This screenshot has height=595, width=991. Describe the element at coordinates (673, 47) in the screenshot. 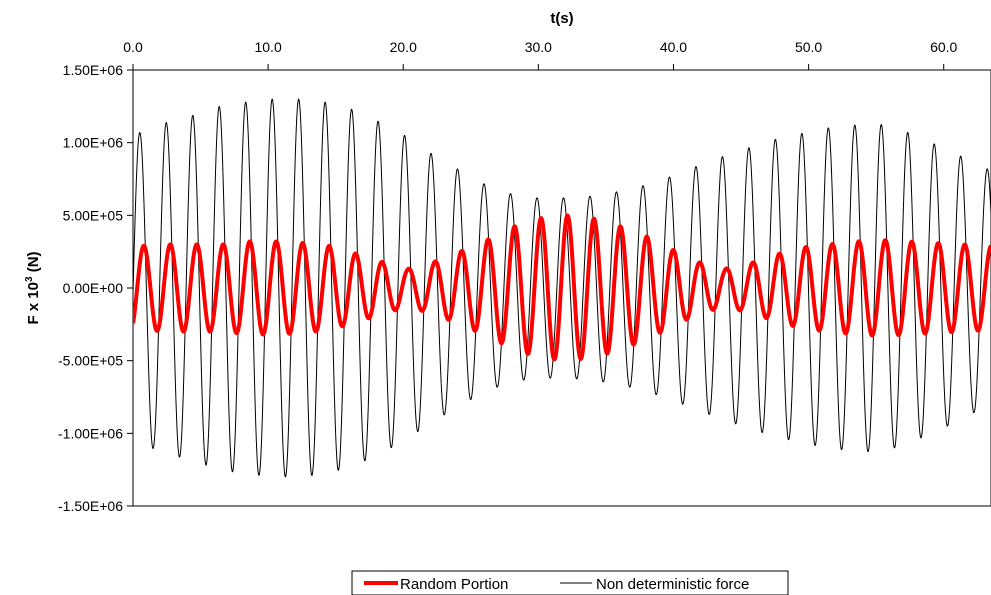

I see `x-tick-label: 40.0` at that location.